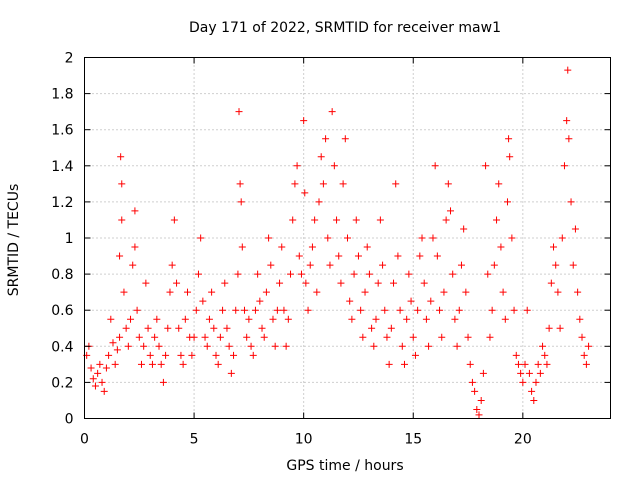 This screenshot has height=480, width=640. Describe the element at coordinates (304, 440) in the screenshot. I see `x-tick-label: 10` at that location.